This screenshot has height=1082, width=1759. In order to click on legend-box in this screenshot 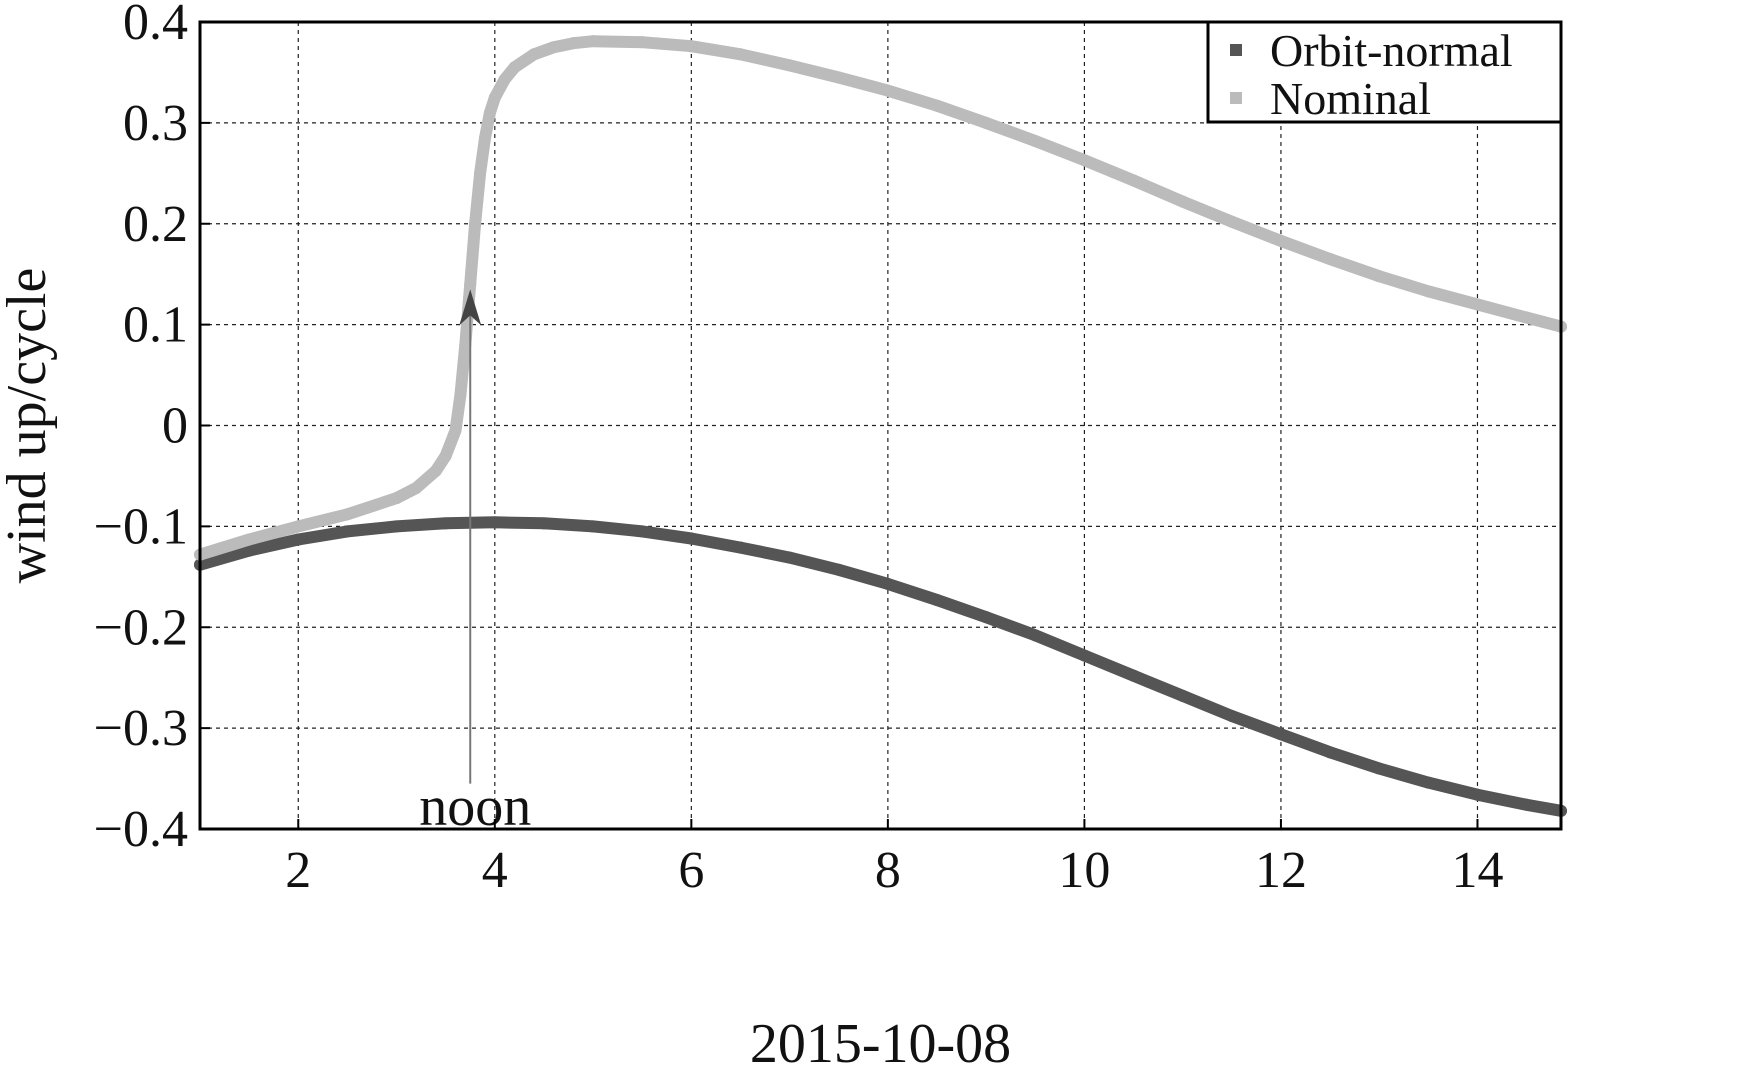, I will do `click(1384, 72)`.